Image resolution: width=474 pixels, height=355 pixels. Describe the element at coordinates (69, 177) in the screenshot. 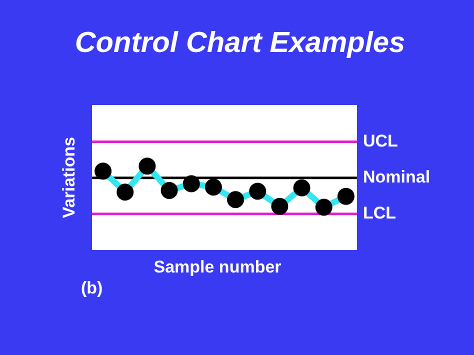

I see `y-axis-title: Variations` at that location.